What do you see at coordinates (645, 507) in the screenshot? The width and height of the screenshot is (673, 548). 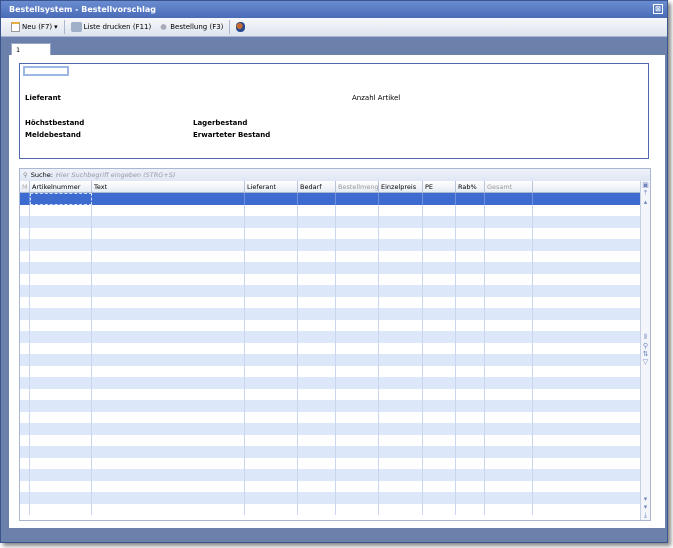 I see `scroll-next-icon: ▾` at bounding box center [645, 507].